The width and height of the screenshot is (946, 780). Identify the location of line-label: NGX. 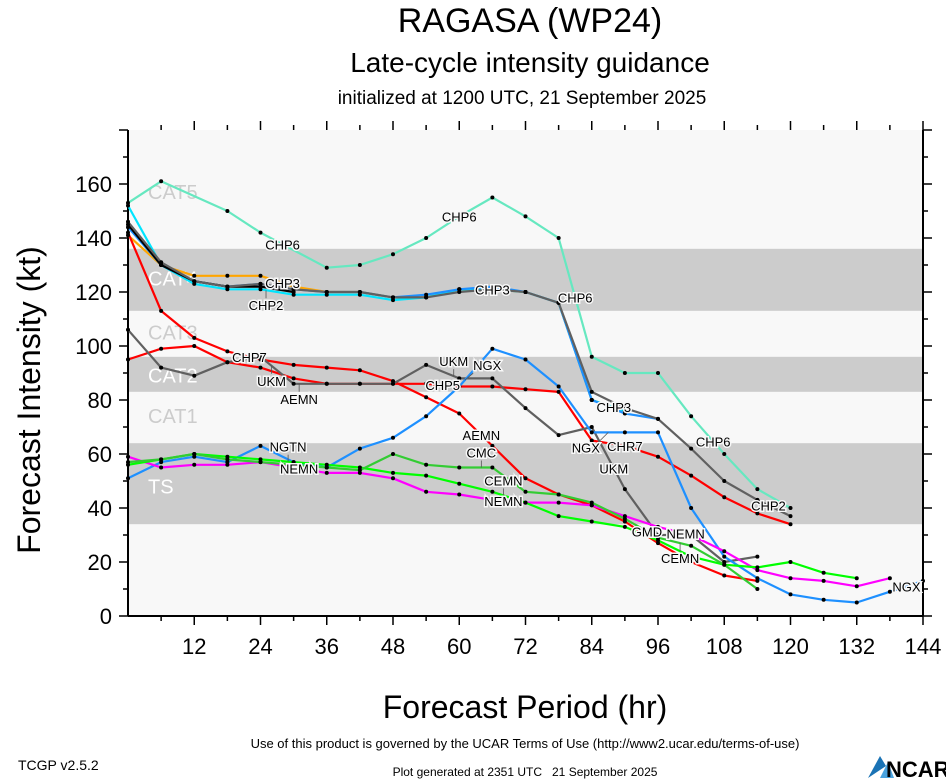
(487, 365).